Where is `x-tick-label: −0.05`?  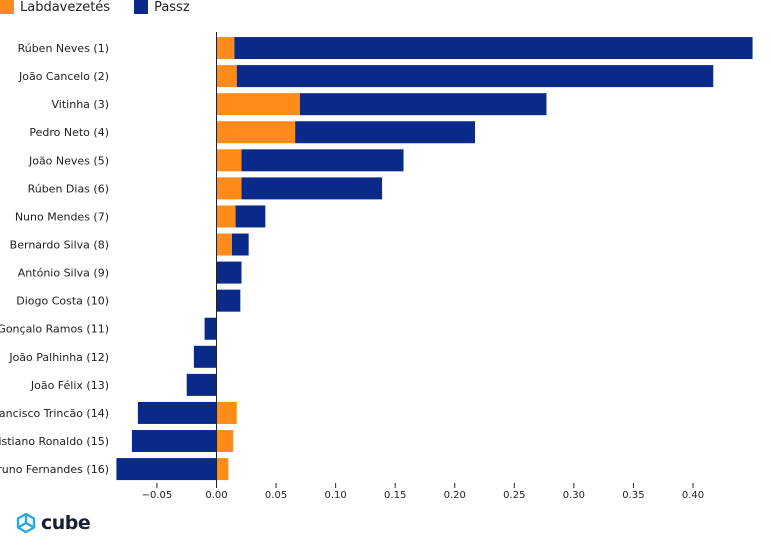
x-tick-label: −0.05 is located at coordinates (157, 495).